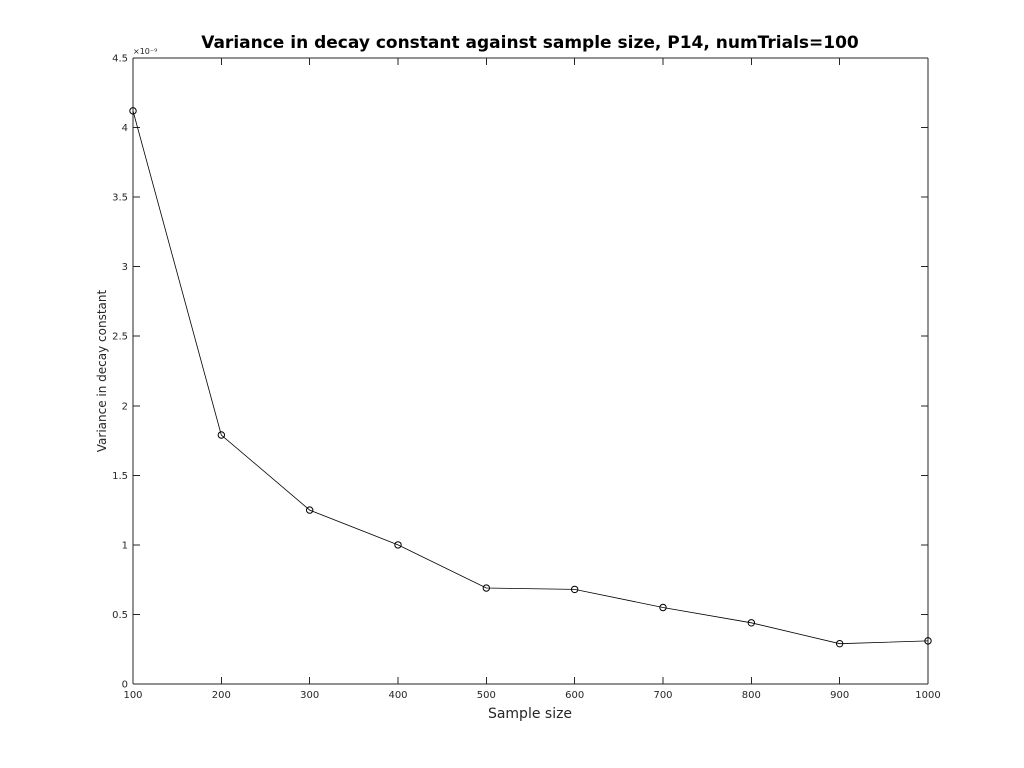 The image size is (1024, 768). What do you see at coordinates (125, 128) in the screenshot?
I see `y-tick-label: 4` at bounding box center [125, 128].